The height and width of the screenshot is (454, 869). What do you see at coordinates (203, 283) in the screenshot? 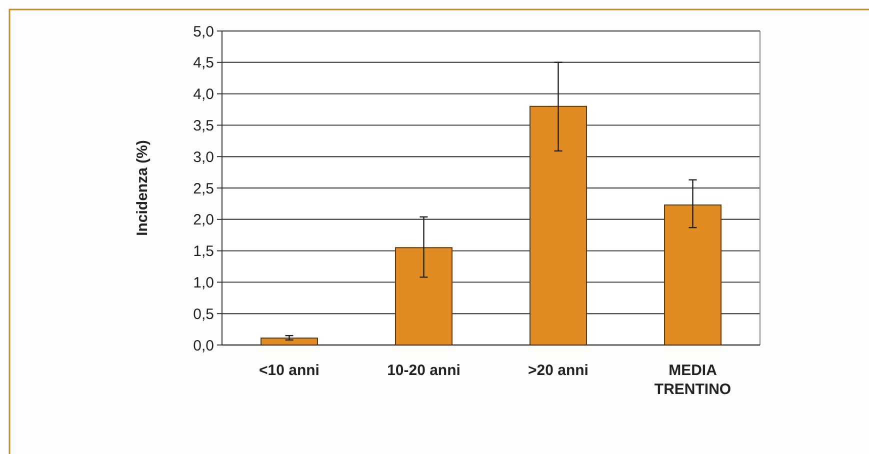
I see `y-tick-label: 1,0` at bounding box center [203, 283].